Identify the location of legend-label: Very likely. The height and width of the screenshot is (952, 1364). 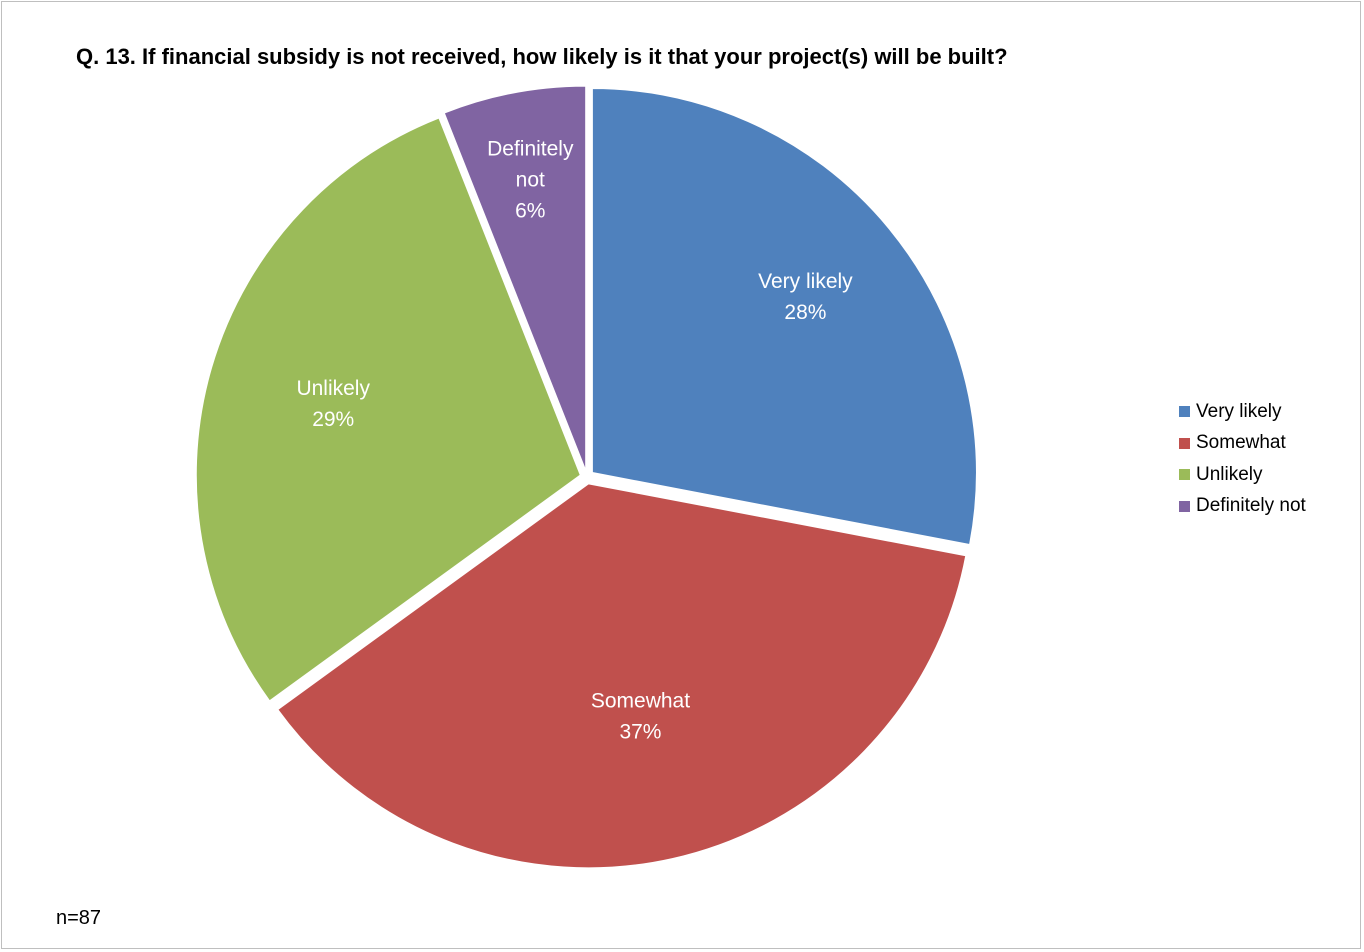
(1239, 411).